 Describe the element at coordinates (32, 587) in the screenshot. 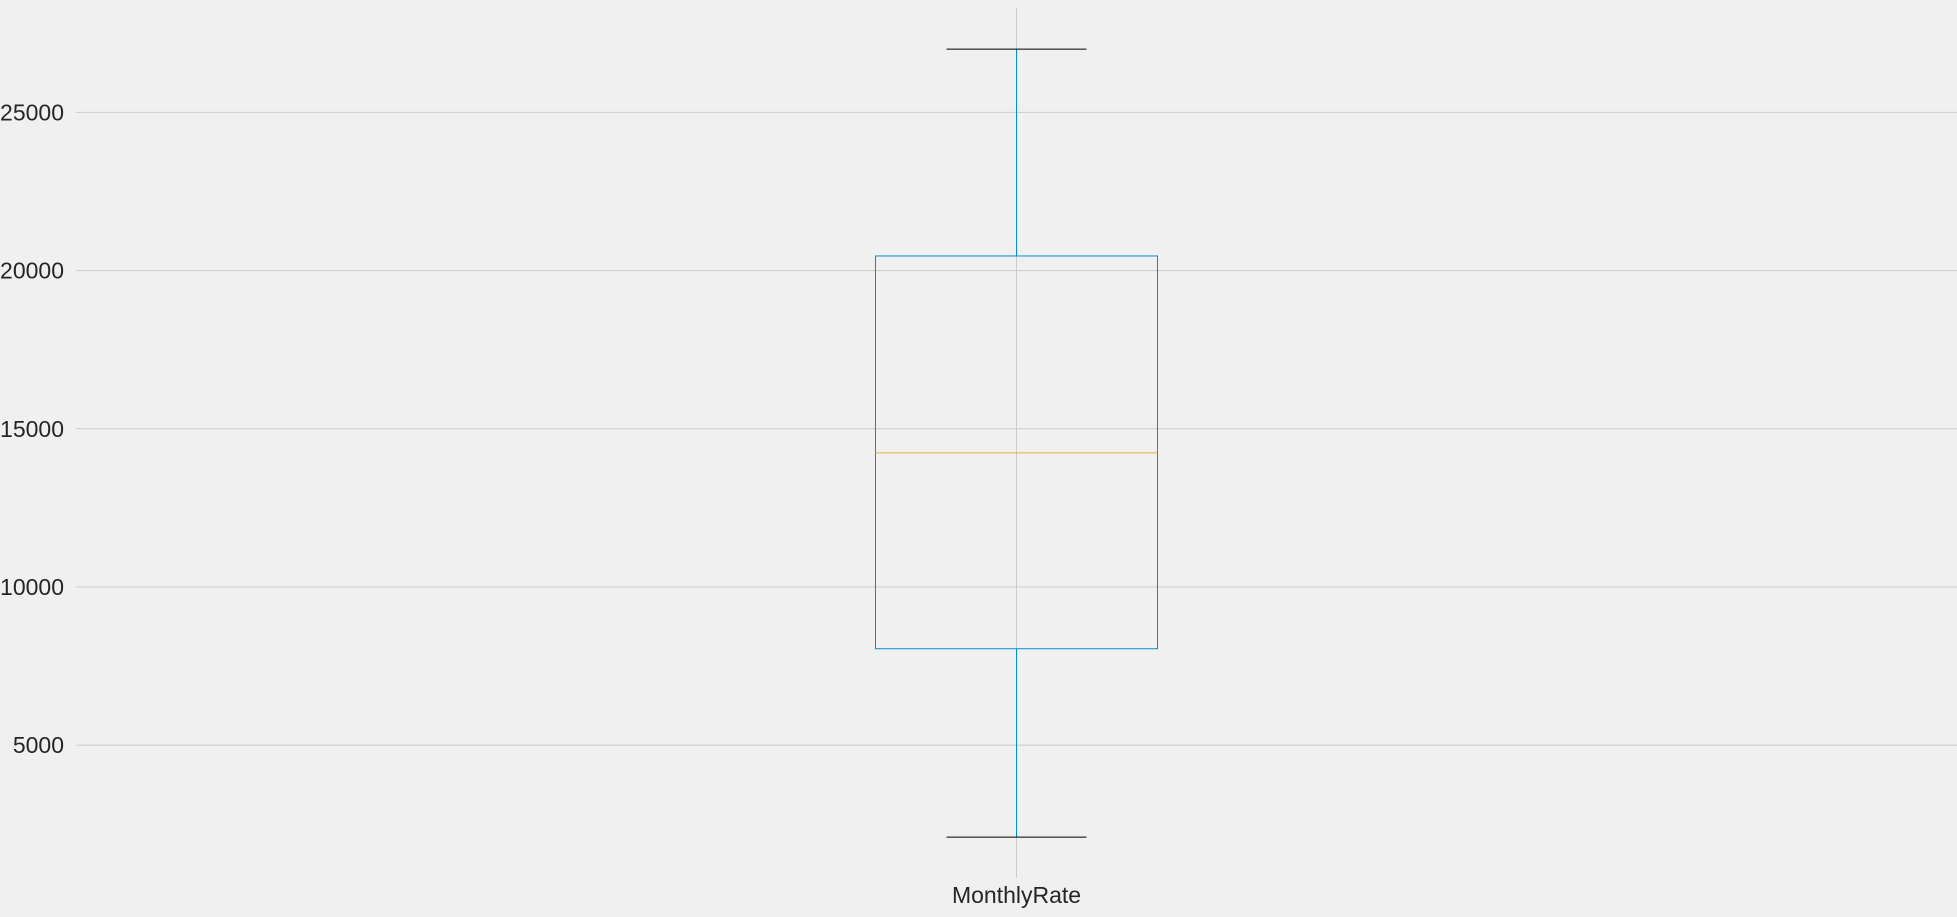

I see `y-tick-label: 10000` at that location.